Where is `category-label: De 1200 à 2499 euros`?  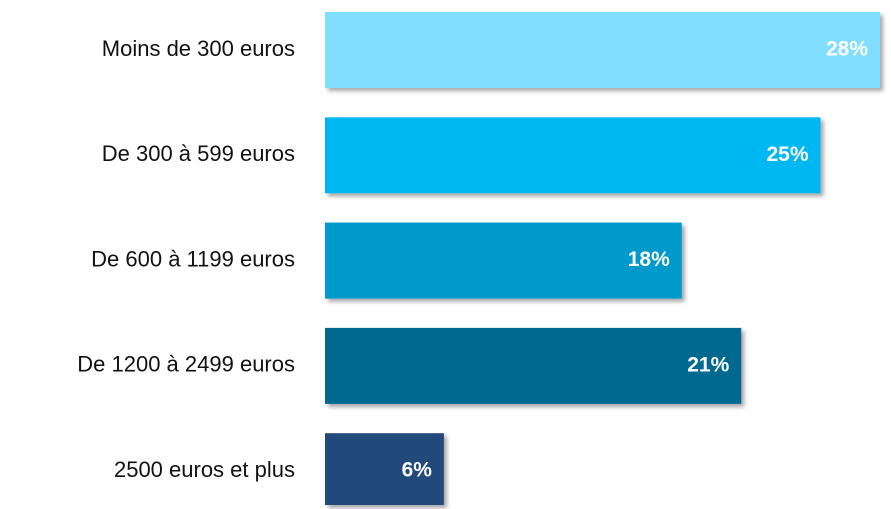 category-label: De 1200 à 2499 euros is located at coordinates (186, 364).